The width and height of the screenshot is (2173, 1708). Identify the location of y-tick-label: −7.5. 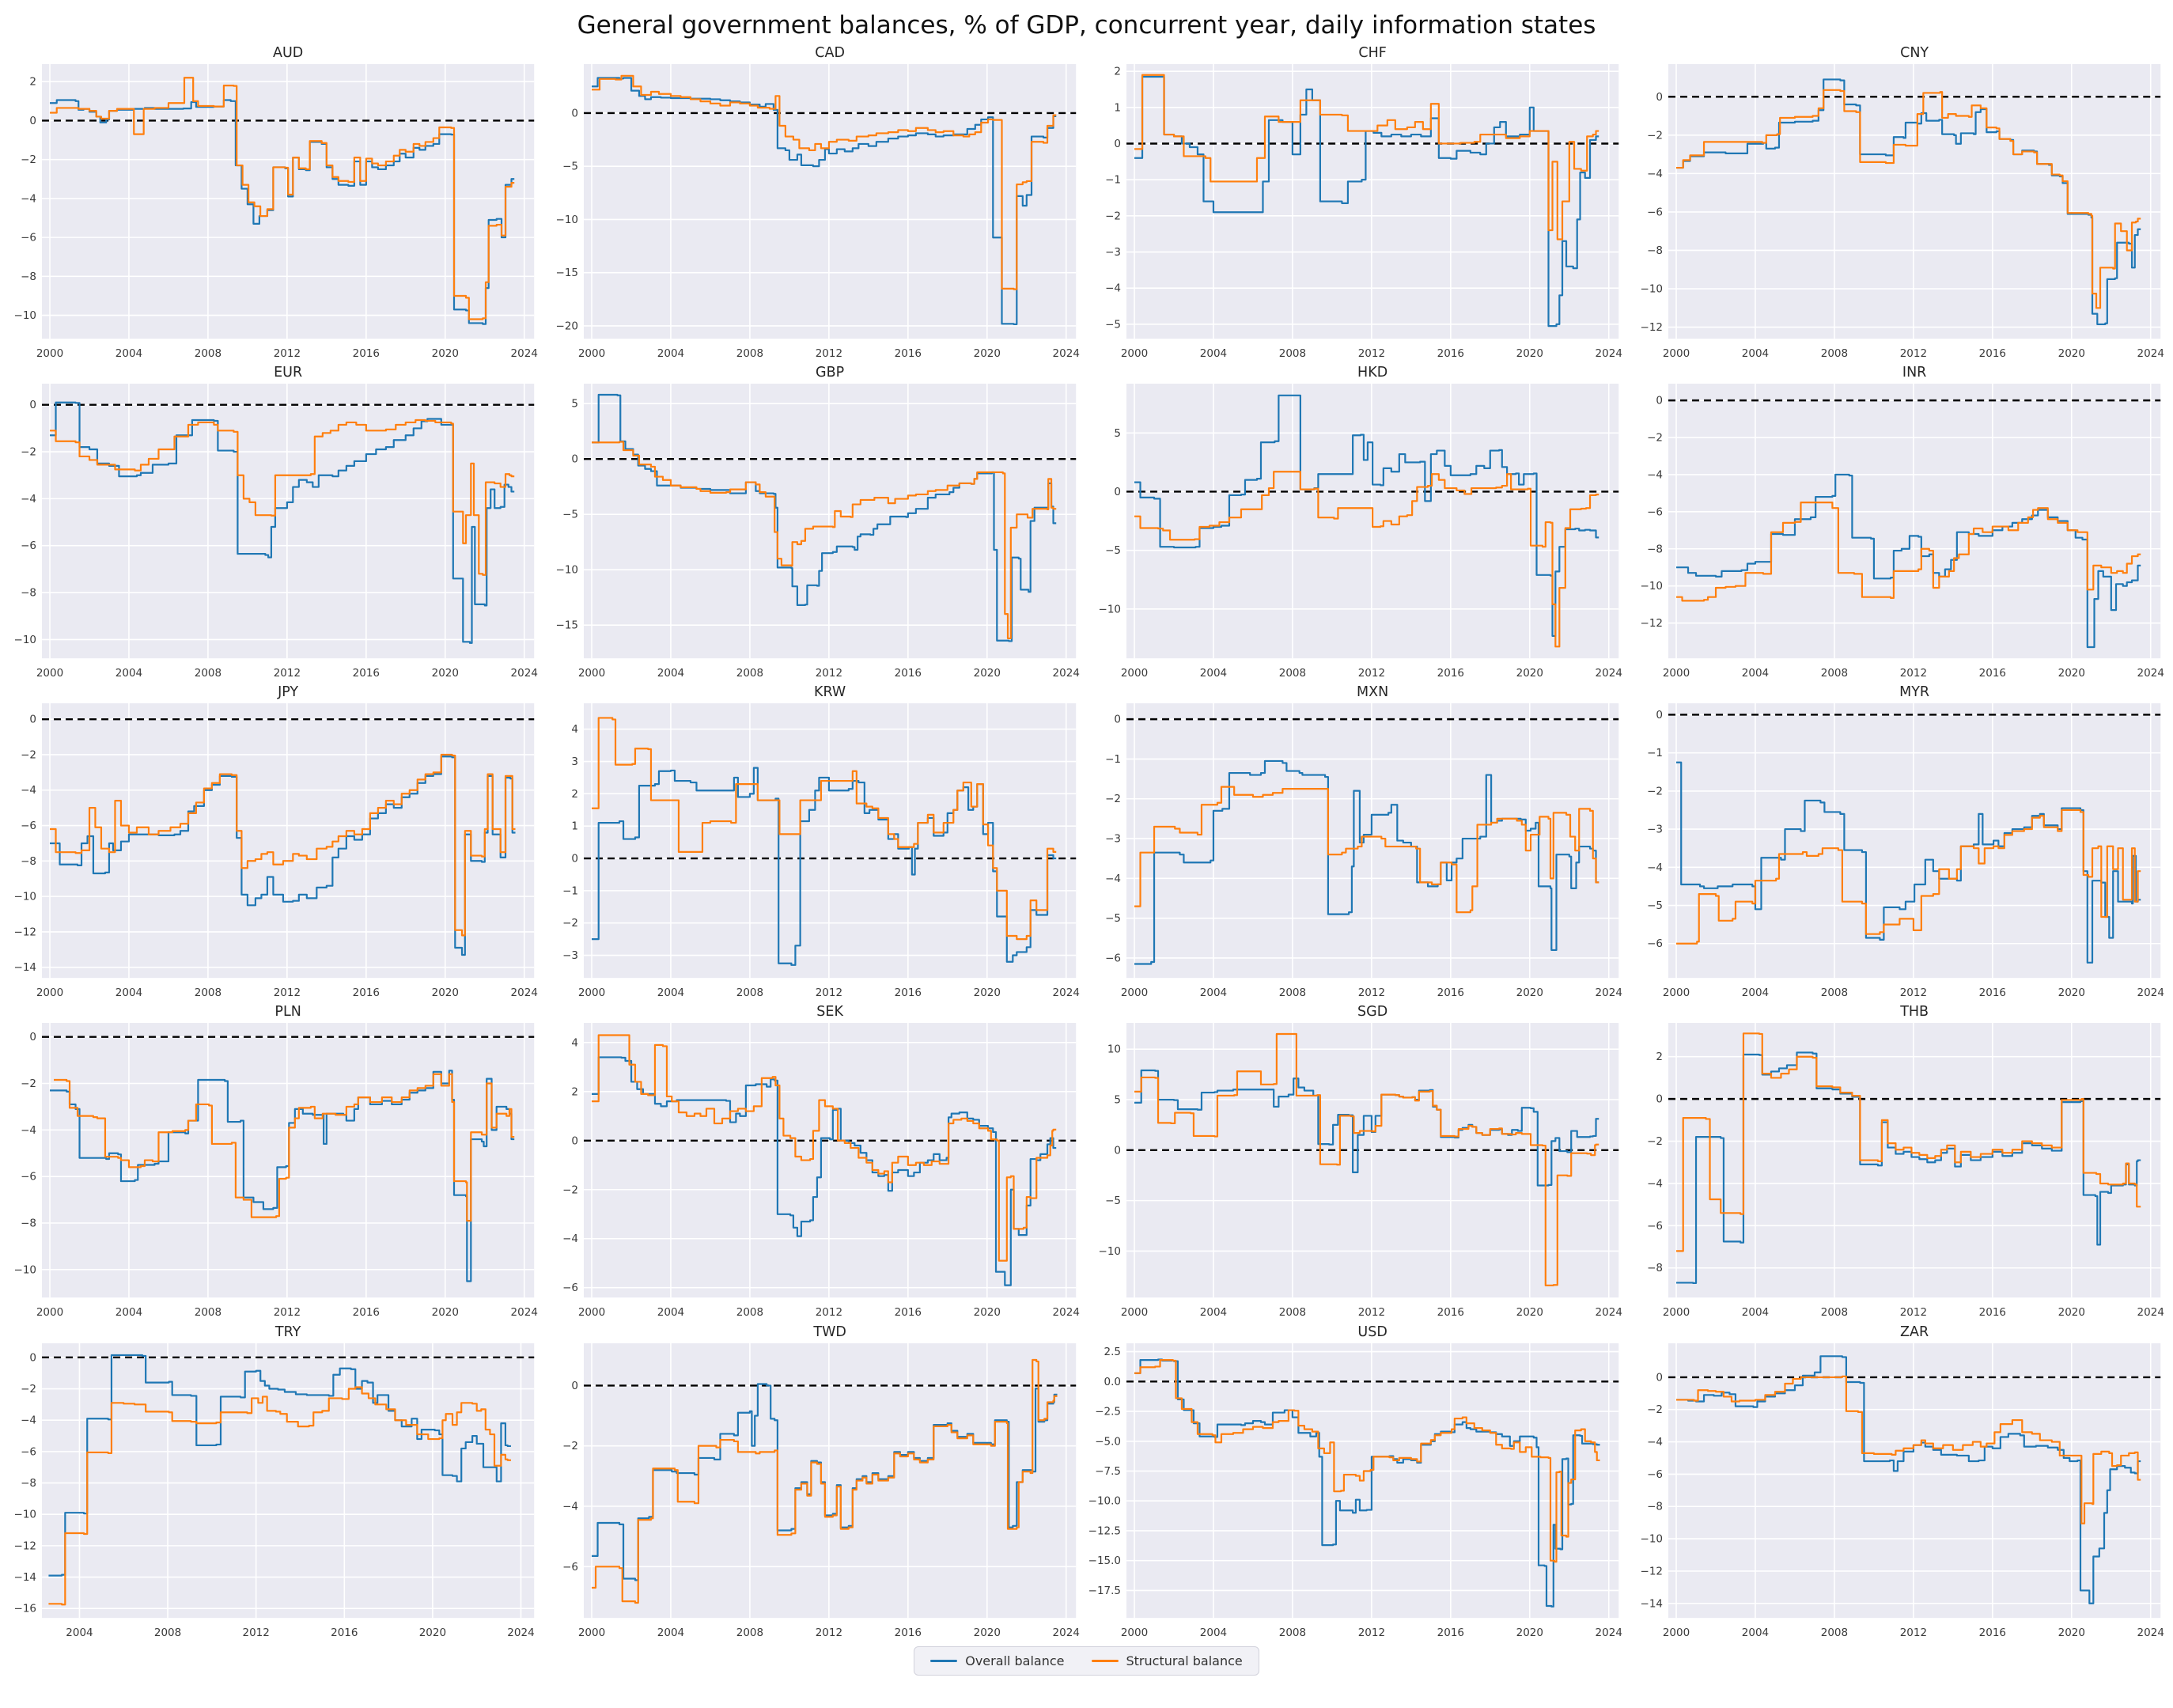
(1108, 1472).